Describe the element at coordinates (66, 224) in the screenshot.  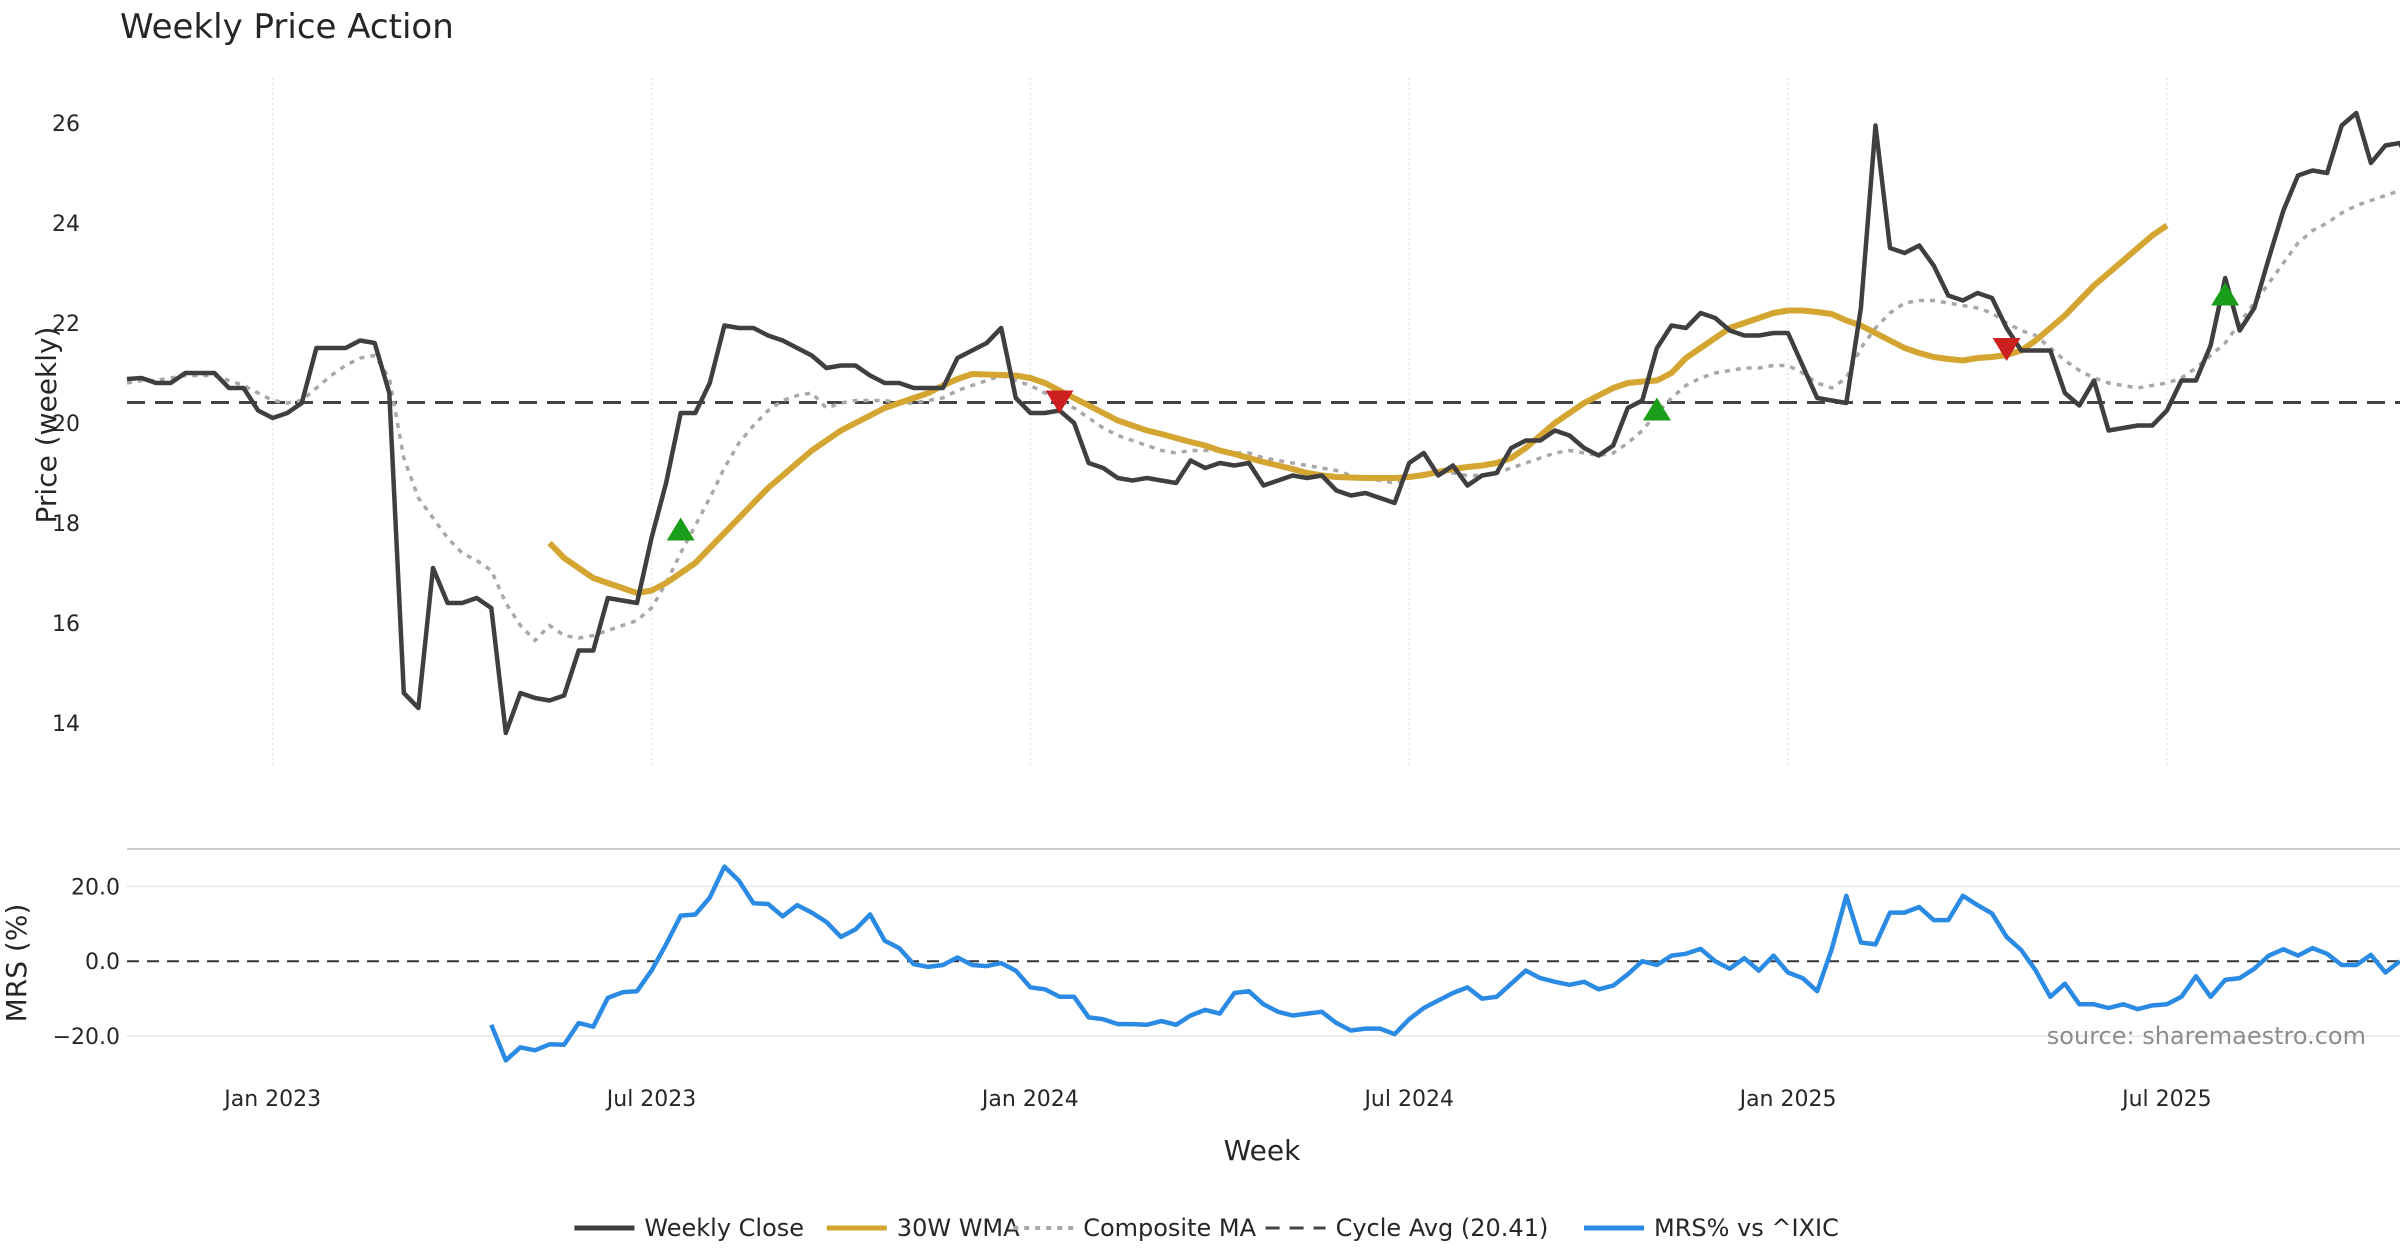
I see `price-y-tick-label: 24` at that location.